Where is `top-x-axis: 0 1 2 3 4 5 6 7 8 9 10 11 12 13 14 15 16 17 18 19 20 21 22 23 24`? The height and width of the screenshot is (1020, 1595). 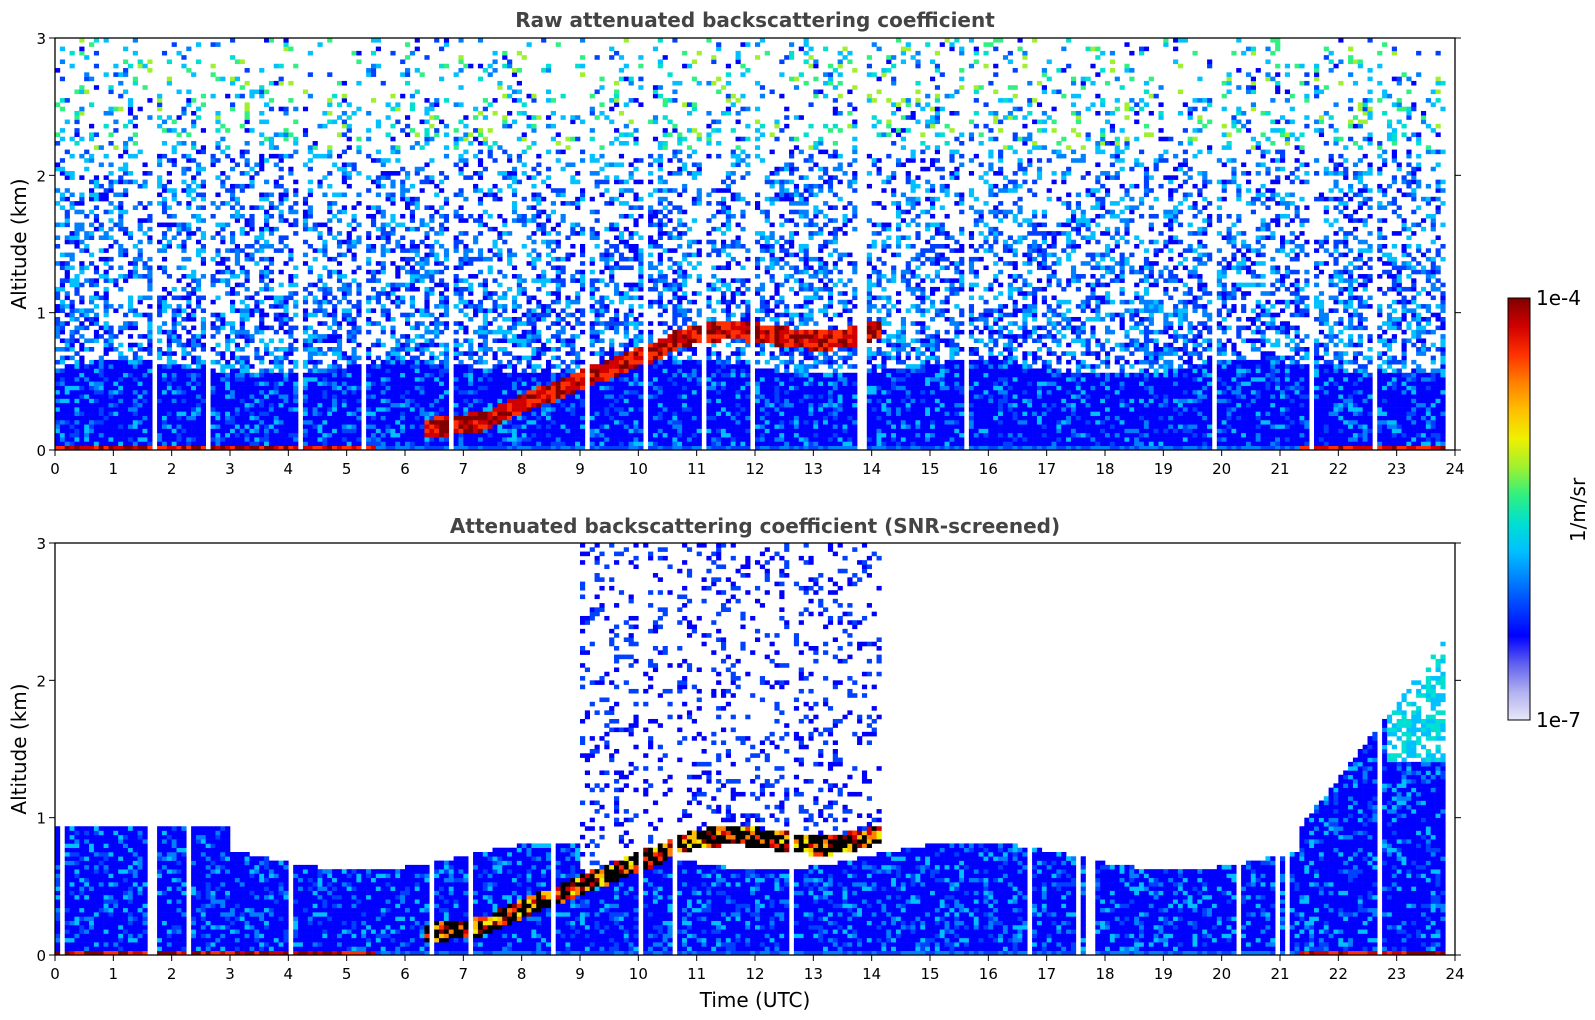 top-x-axis: 0 1 2 3 4 5 6 7 8 9 10 11 12 13 14 15 16 17 18 19 20 21 22 23 24 is located at coordinates (757, 464).